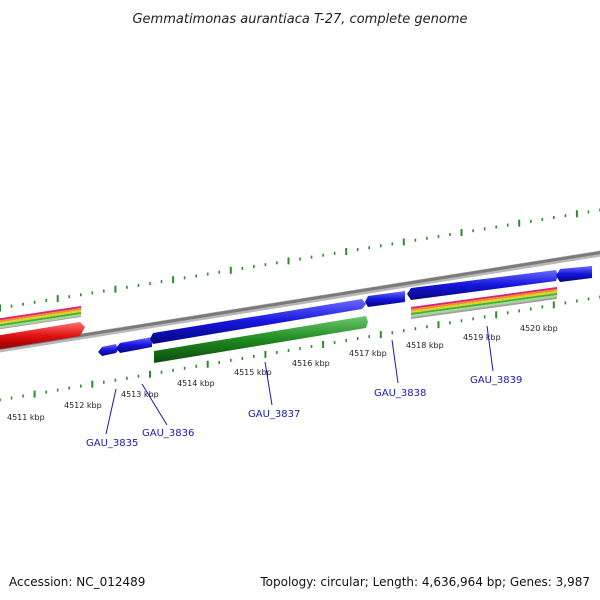 The height and width of the screenshot is (600, 600). What do you see at coordinates (77, 582) in the screenshot?
I see `accession-label: Accession: NC_012489` at bounding box center [77, 582].